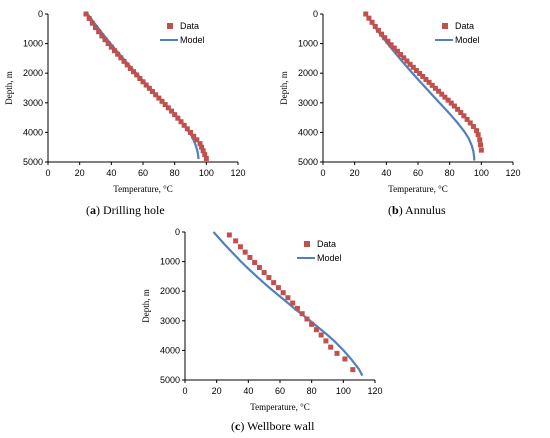 The height and width of the screenshot is (438, 550). Describe the element at coordinates (125, 210) in the screenshot. I see `caption-a: (a) Drilling hole` at that location.